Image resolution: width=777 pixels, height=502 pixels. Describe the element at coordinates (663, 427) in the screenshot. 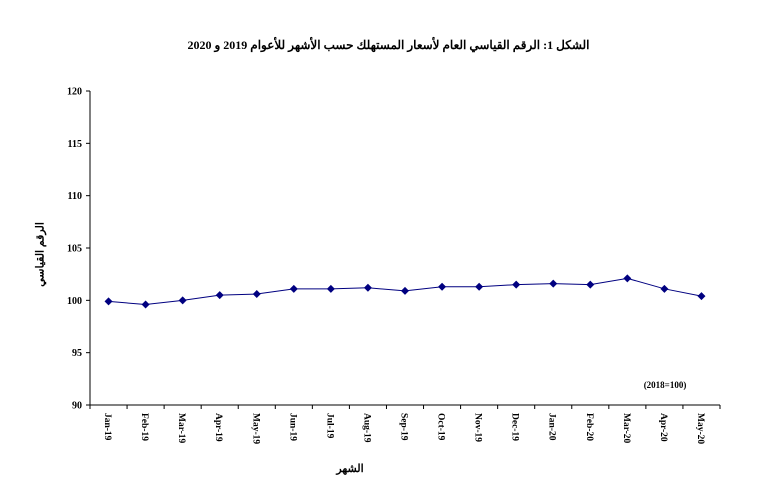

I see `x-tick-label: Apr-20` at that location.